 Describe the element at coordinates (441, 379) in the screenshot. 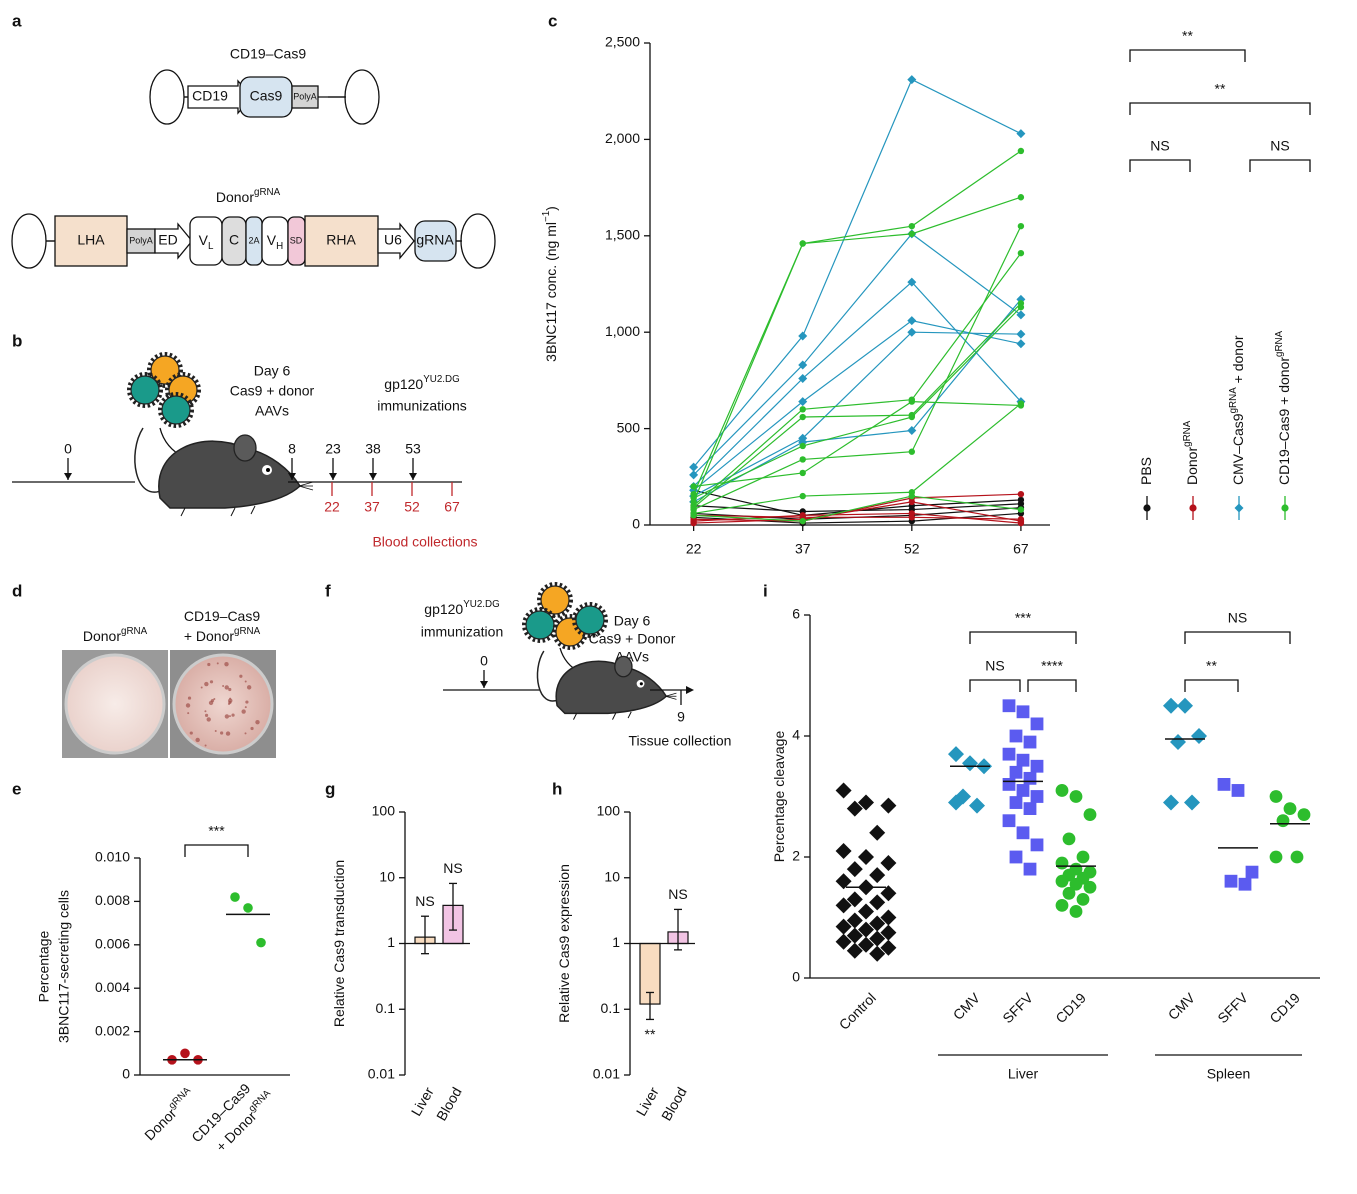

I see `text-part: YU2.DG` at that location.